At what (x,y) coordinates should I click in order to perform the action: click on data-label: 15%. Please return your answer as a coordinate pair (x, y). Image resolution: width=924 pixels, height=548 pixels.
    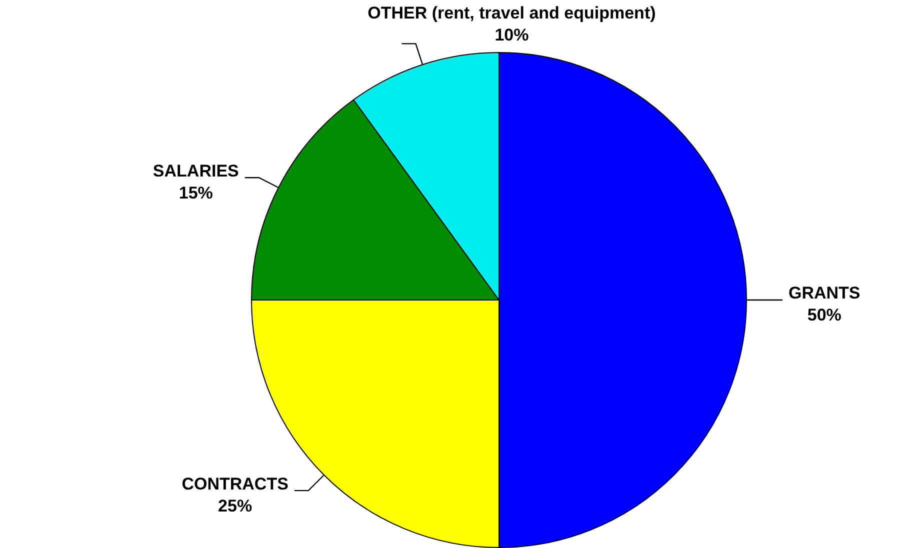
    Looking at the image, I should click on (195, 192).